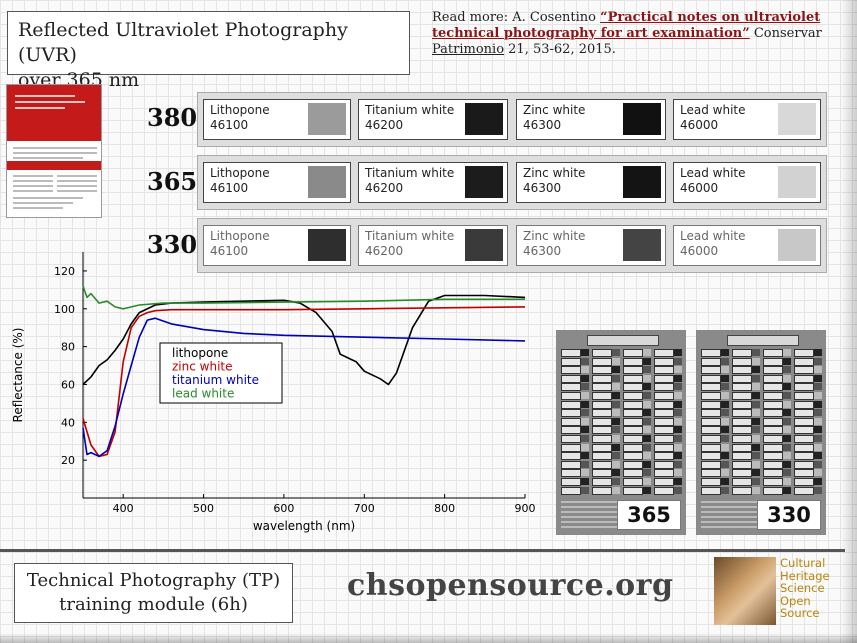 The image size is (857, 643). What do you see at coordinates (68, 460) in the screenshot?
I see `y-tick-label: 20` at bounding box center [68, 460].